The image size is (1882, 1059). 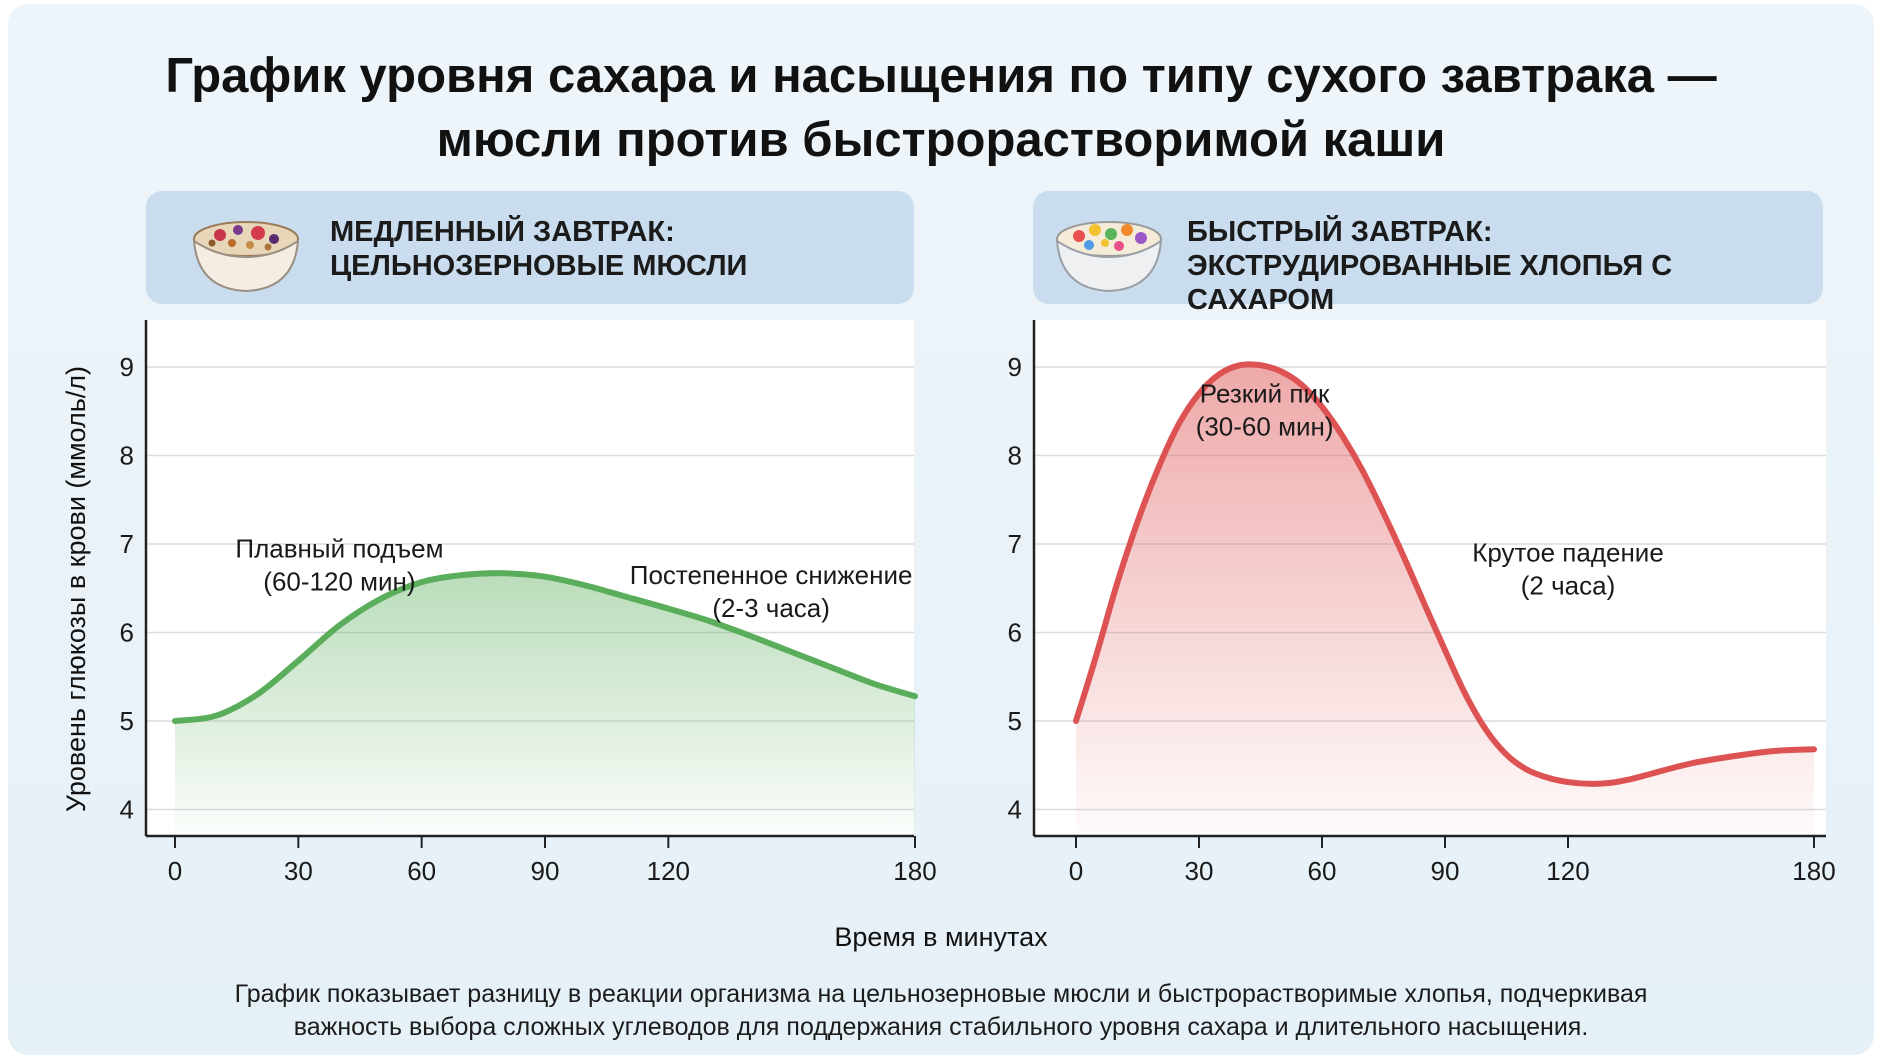 What do you see at coordinates (127, 456) in the screenshot?
I see `muesli-y-tick-label: 8` at bounding box center [127, 456].